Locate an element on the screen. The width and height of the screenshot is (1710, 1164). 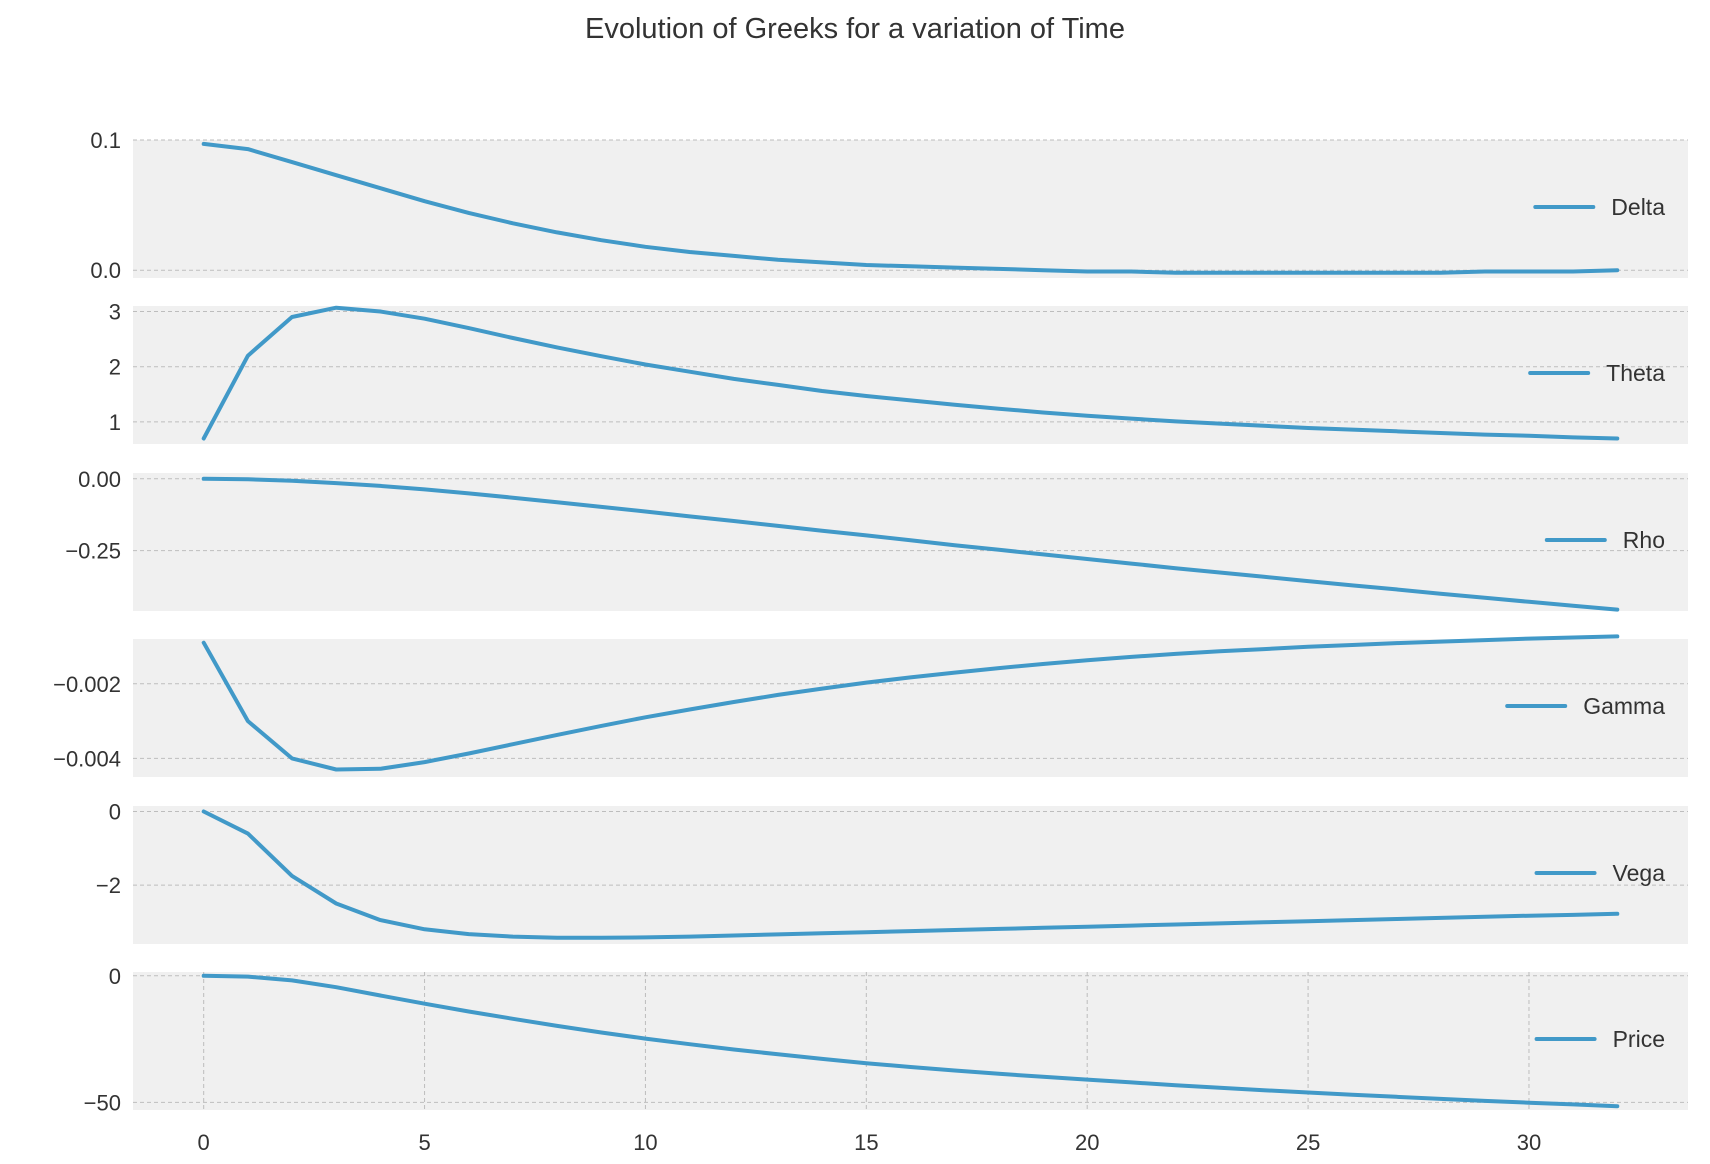
price-y-tick-label: −50 is located at coordinates (102, 1102).